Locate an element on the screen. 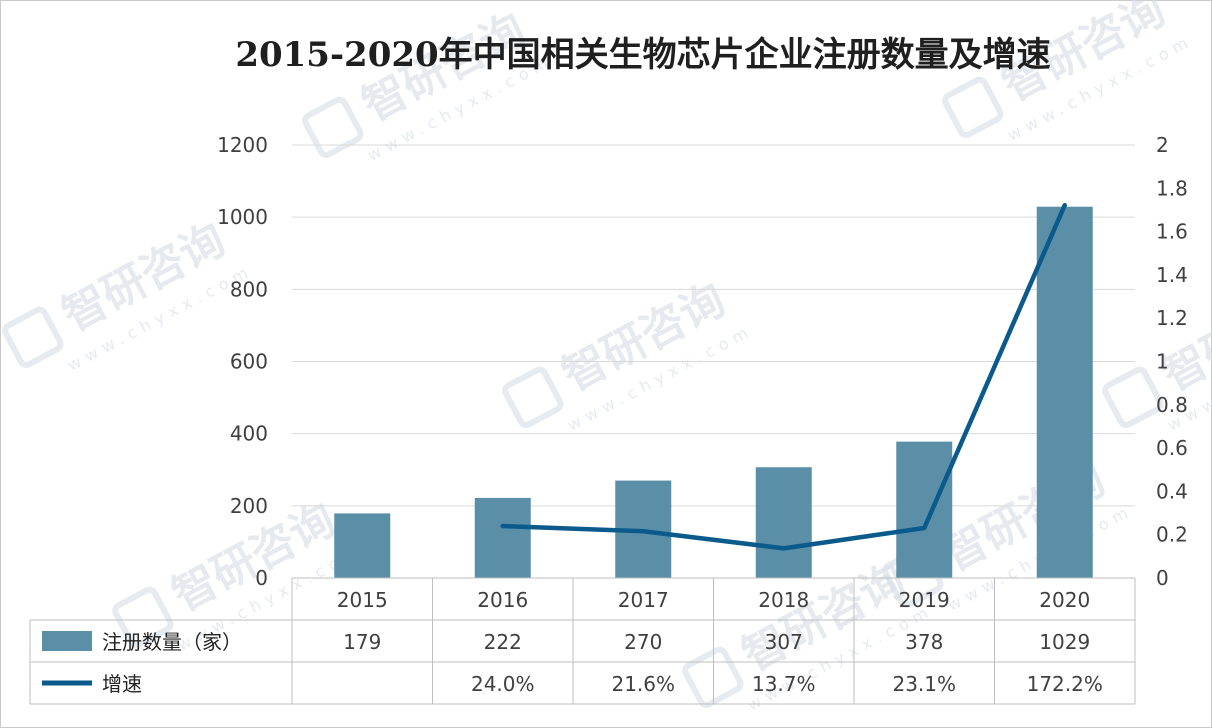 The height and width of the screenshot is (728, 1212). left-tick-label: 800 is located at coordinates (249, 289).